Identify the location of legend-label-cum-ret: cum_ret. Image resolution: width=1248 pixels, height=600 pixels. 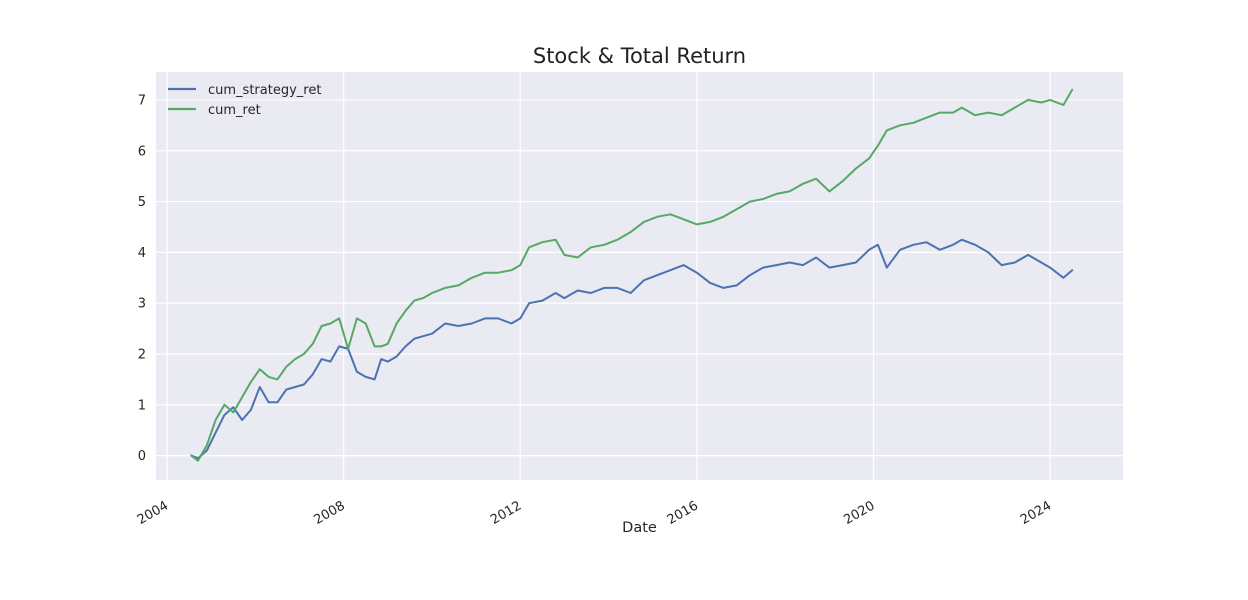
(234, 110).